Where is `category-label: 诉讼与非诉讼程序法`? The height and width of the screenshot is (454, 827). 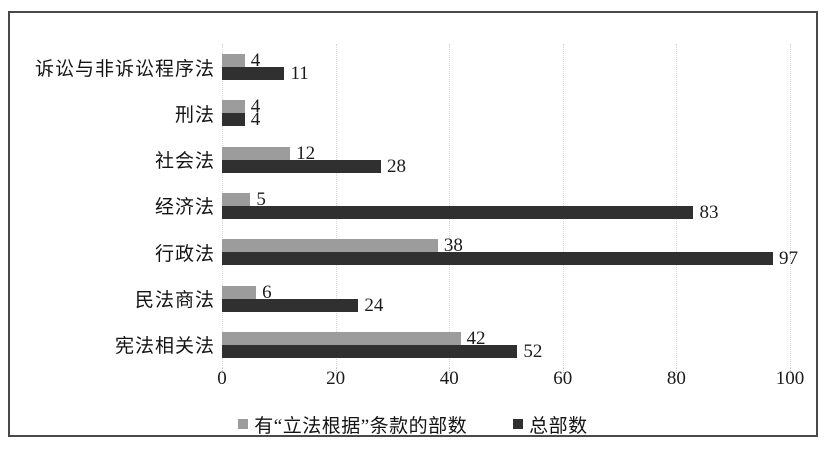
category-label: 诉讼与非诉讼程序法 is located at coordinates (124, 69).